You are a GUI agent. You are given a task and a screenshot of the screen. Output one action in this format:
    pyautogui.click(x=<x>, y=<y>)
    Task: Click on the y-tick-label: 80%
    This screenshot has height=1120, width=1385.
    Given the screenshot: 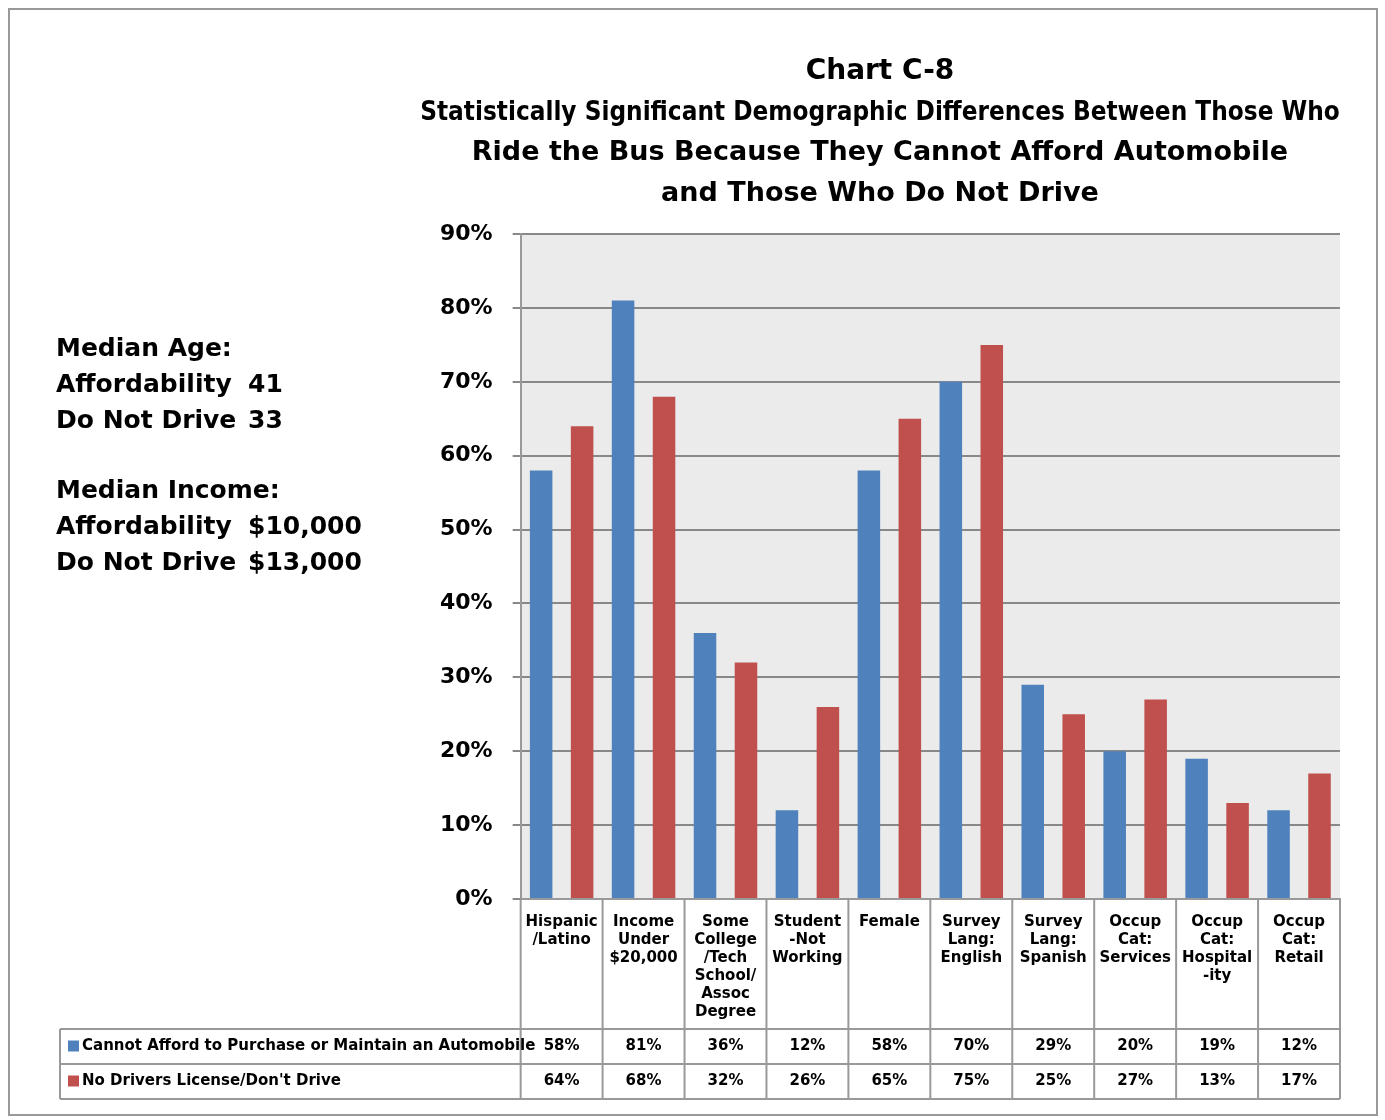 What is the action you would take?
    pyautogui.click(x=466, y=306)
    